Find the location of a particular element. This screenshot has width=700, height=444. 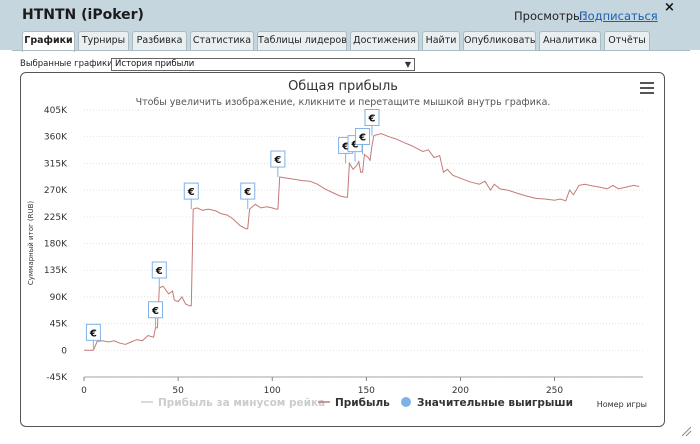

tab-content-border is located at coordinates (351, 50).